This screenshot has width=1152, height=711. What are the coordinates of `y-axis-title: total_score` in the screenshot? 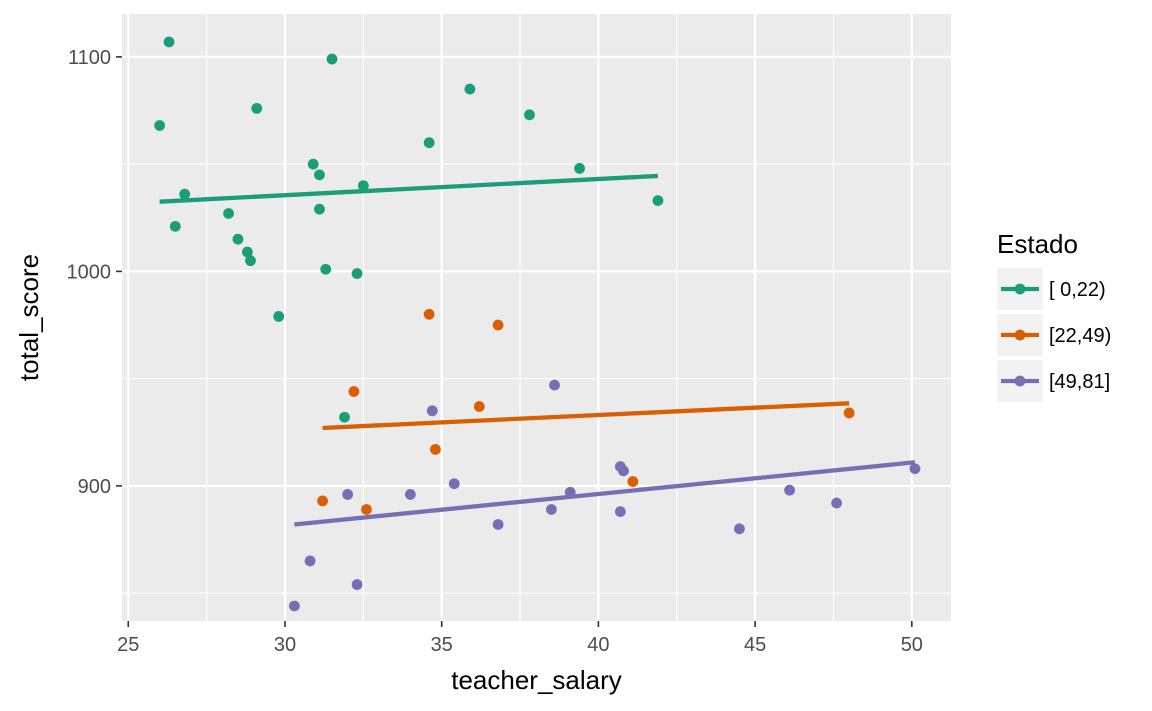 It's located at (29, 317).